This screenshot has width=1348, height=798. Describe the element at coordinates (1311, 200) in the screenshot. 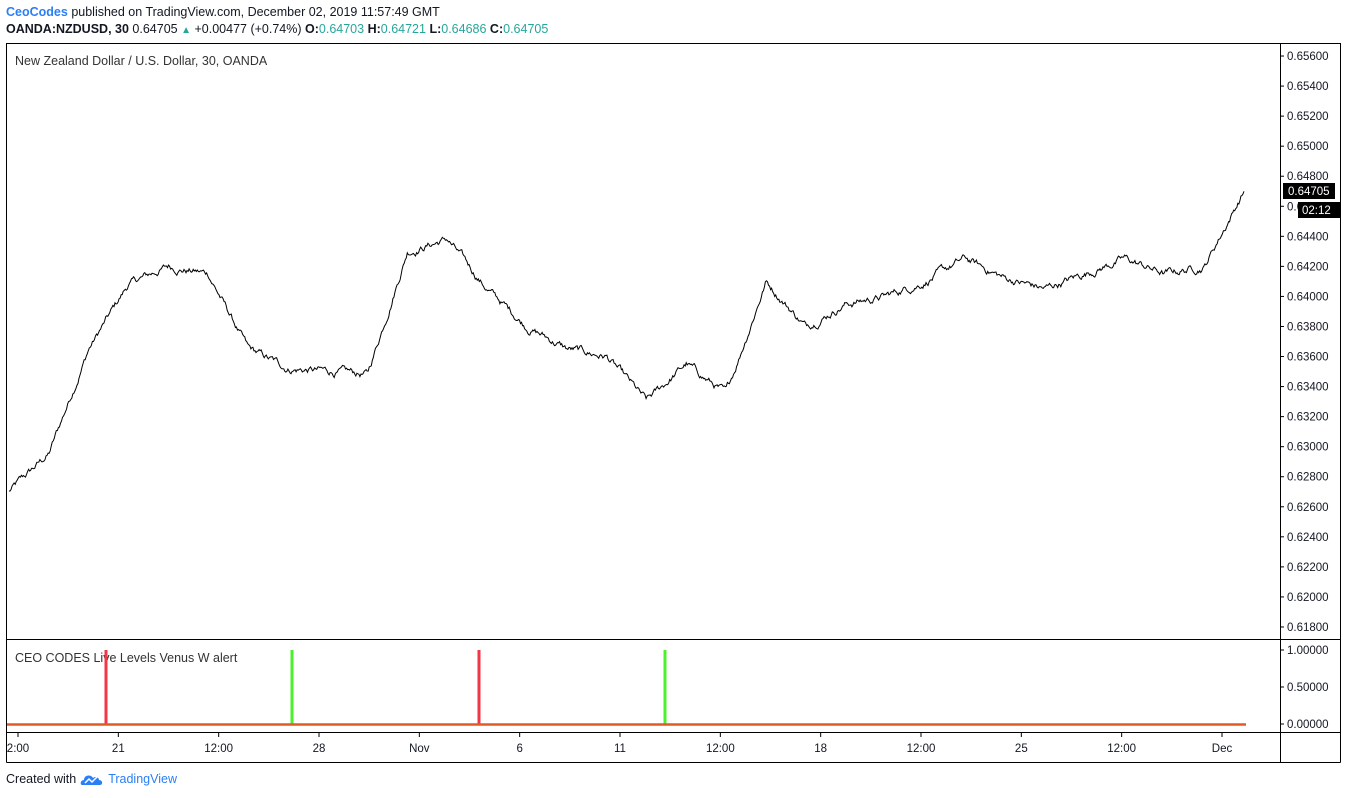

I see `last-price-marker: 0.64705 02:12` at that location.